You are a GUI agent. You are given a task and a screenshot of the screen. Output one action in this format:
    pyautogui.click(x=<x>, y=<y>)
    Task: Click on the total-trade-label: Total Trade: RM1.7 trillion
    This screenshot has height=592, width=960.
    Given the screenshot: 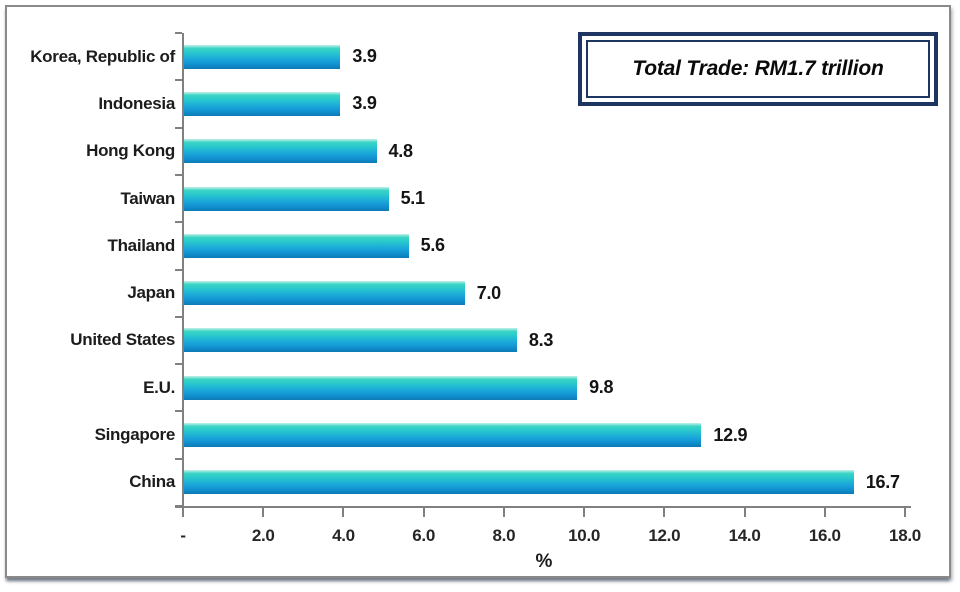 What is the action you would take?
    pyautogui.click(x=758, y=68)
    